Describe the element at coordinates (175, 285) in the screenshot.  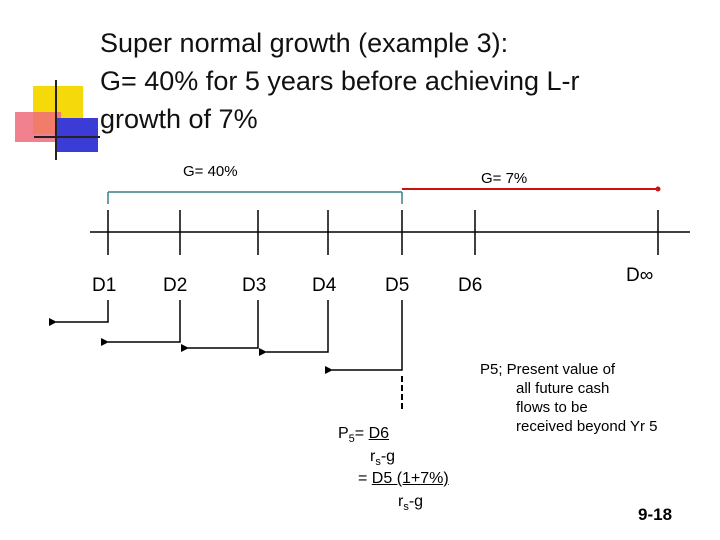
I see `dividend-d2: D2` at that location.